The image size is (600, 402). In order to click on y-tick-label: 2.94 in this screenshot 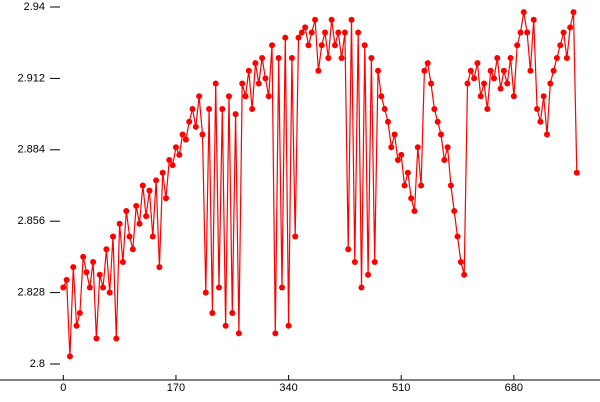, I will do `click(34, 7)`.